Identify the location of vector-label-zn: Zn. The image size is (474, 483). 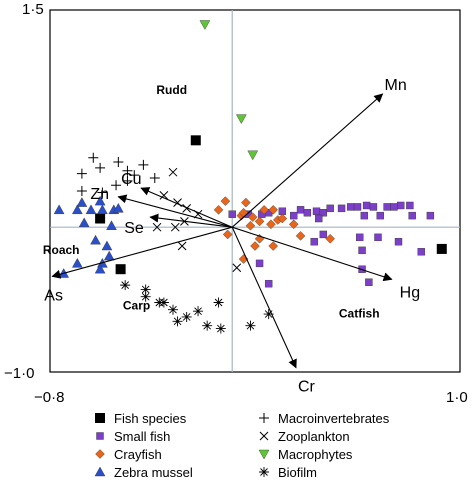
(99, 194).